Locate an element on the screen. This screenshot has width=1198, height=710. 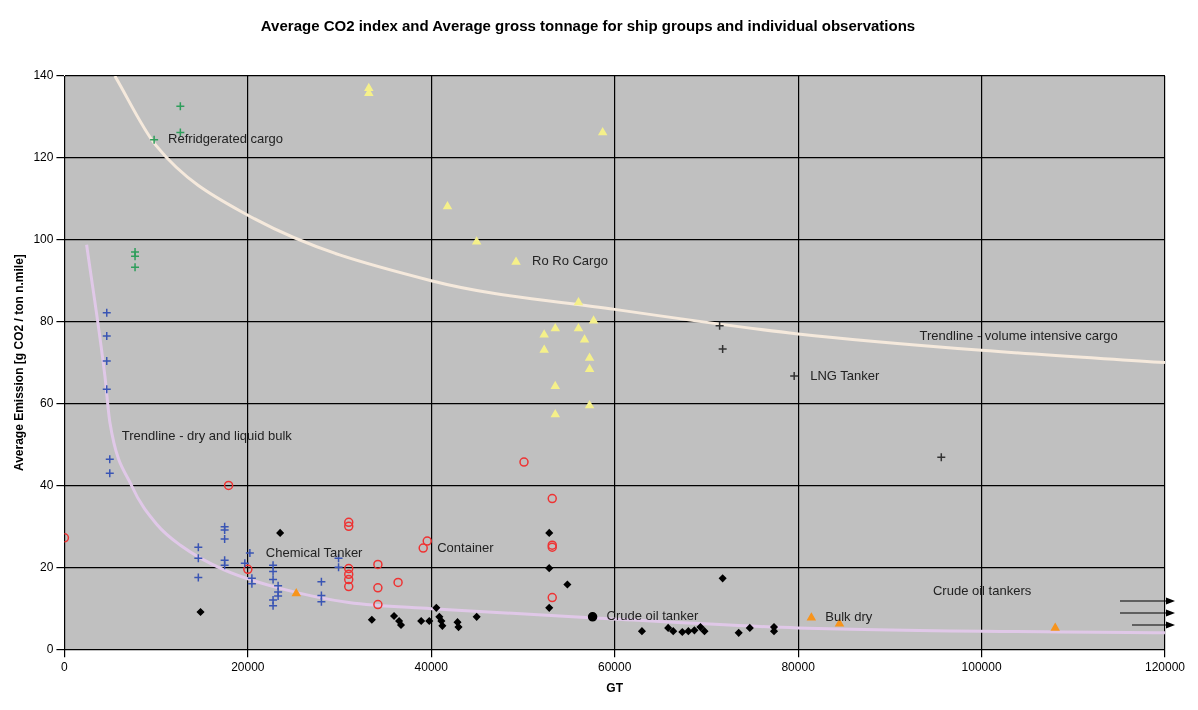
y-tick-label: 120 is located at coordinates (43, 157).